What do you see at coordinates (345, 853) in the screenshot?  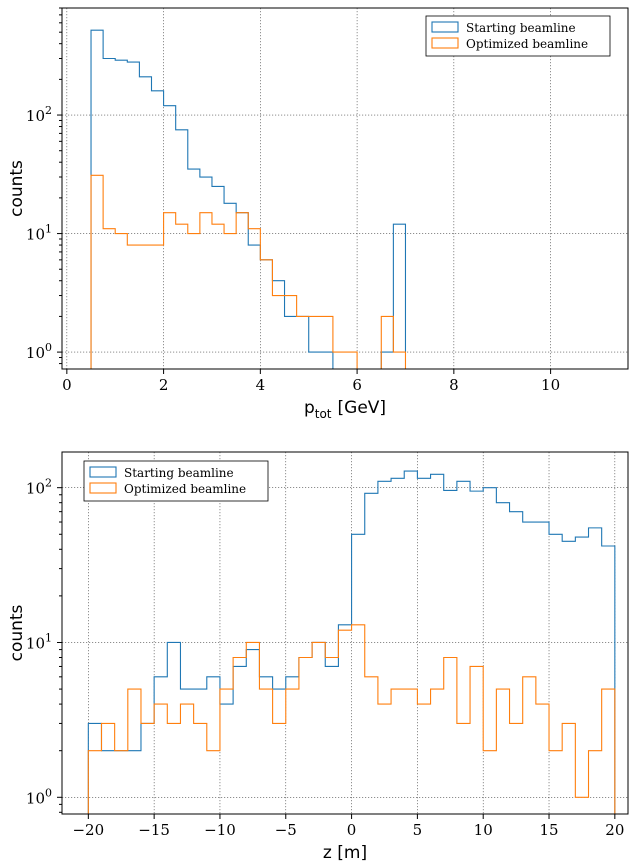 I see `x-axis-label: z [m]` at bounding box center [345, 853].